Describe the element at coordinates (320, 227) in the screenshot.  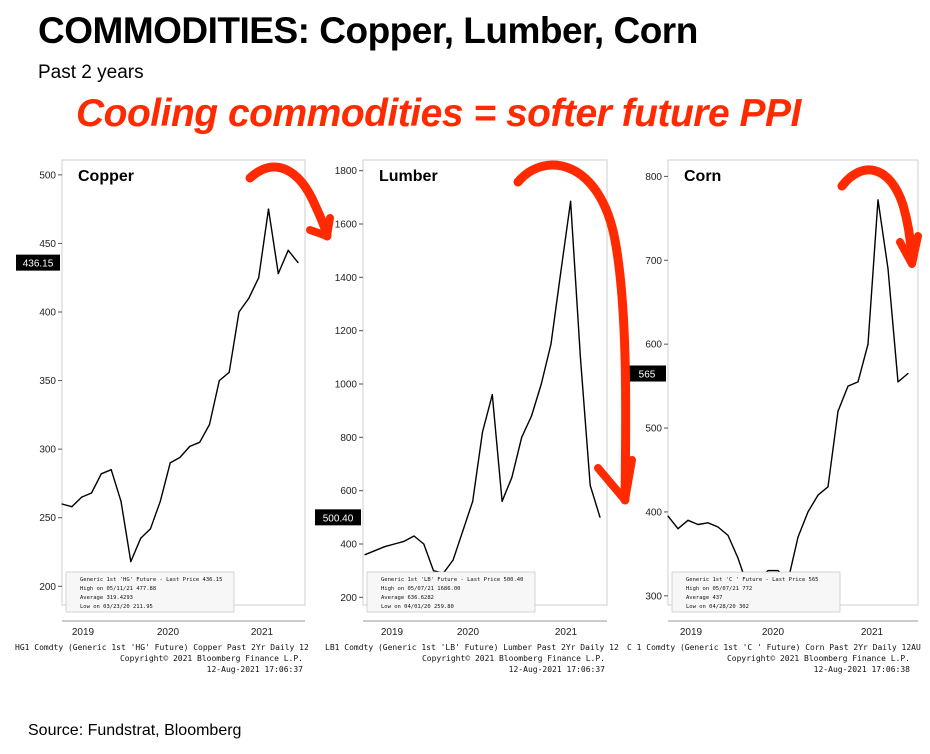
I see `copper-arrow-head` at that location.